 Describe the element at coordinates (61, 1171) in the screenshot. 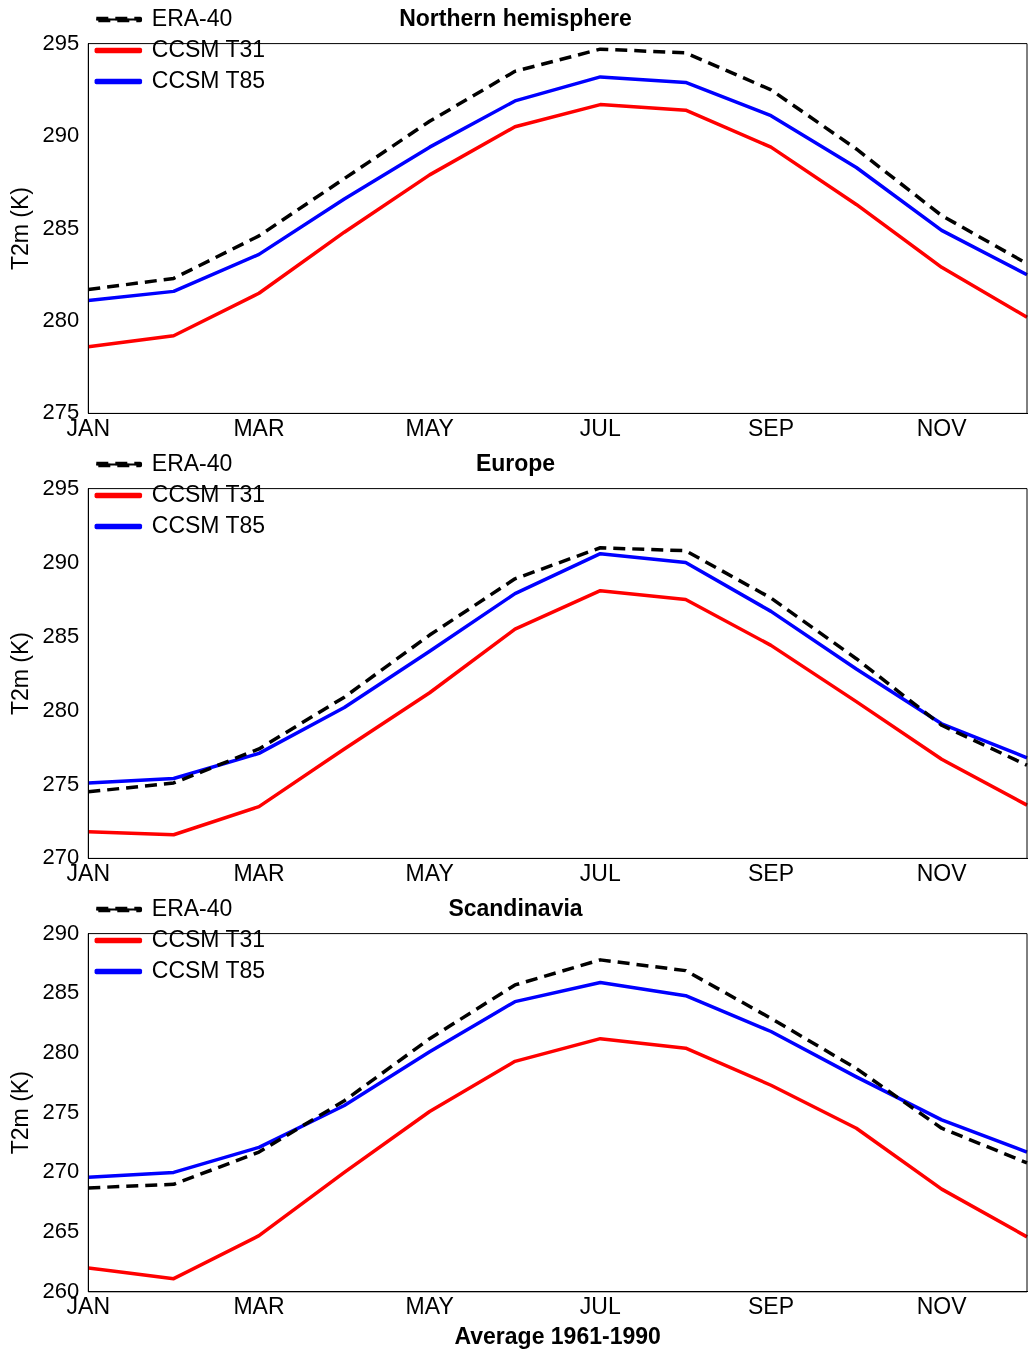

I see `y-tick-label: 270` at that location.